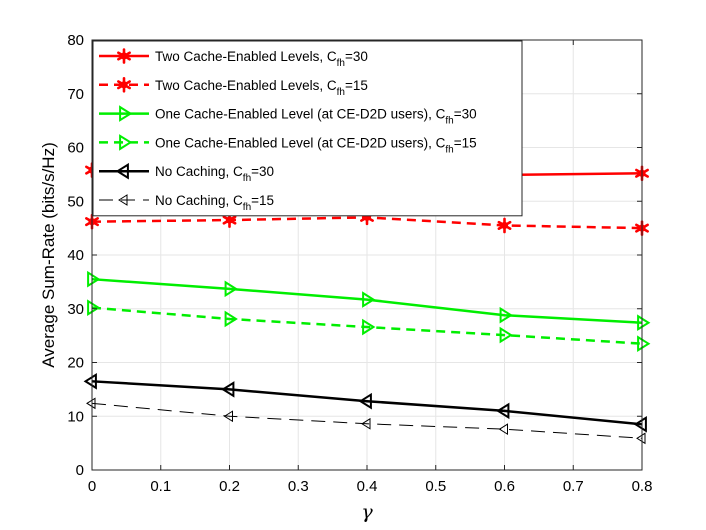 The width and height of the screenshot is (706, 530). What do you see at coordinates (367, 512) in the screenshot?
I see `x-axis-title: γ` at bounding box center [367, 512].